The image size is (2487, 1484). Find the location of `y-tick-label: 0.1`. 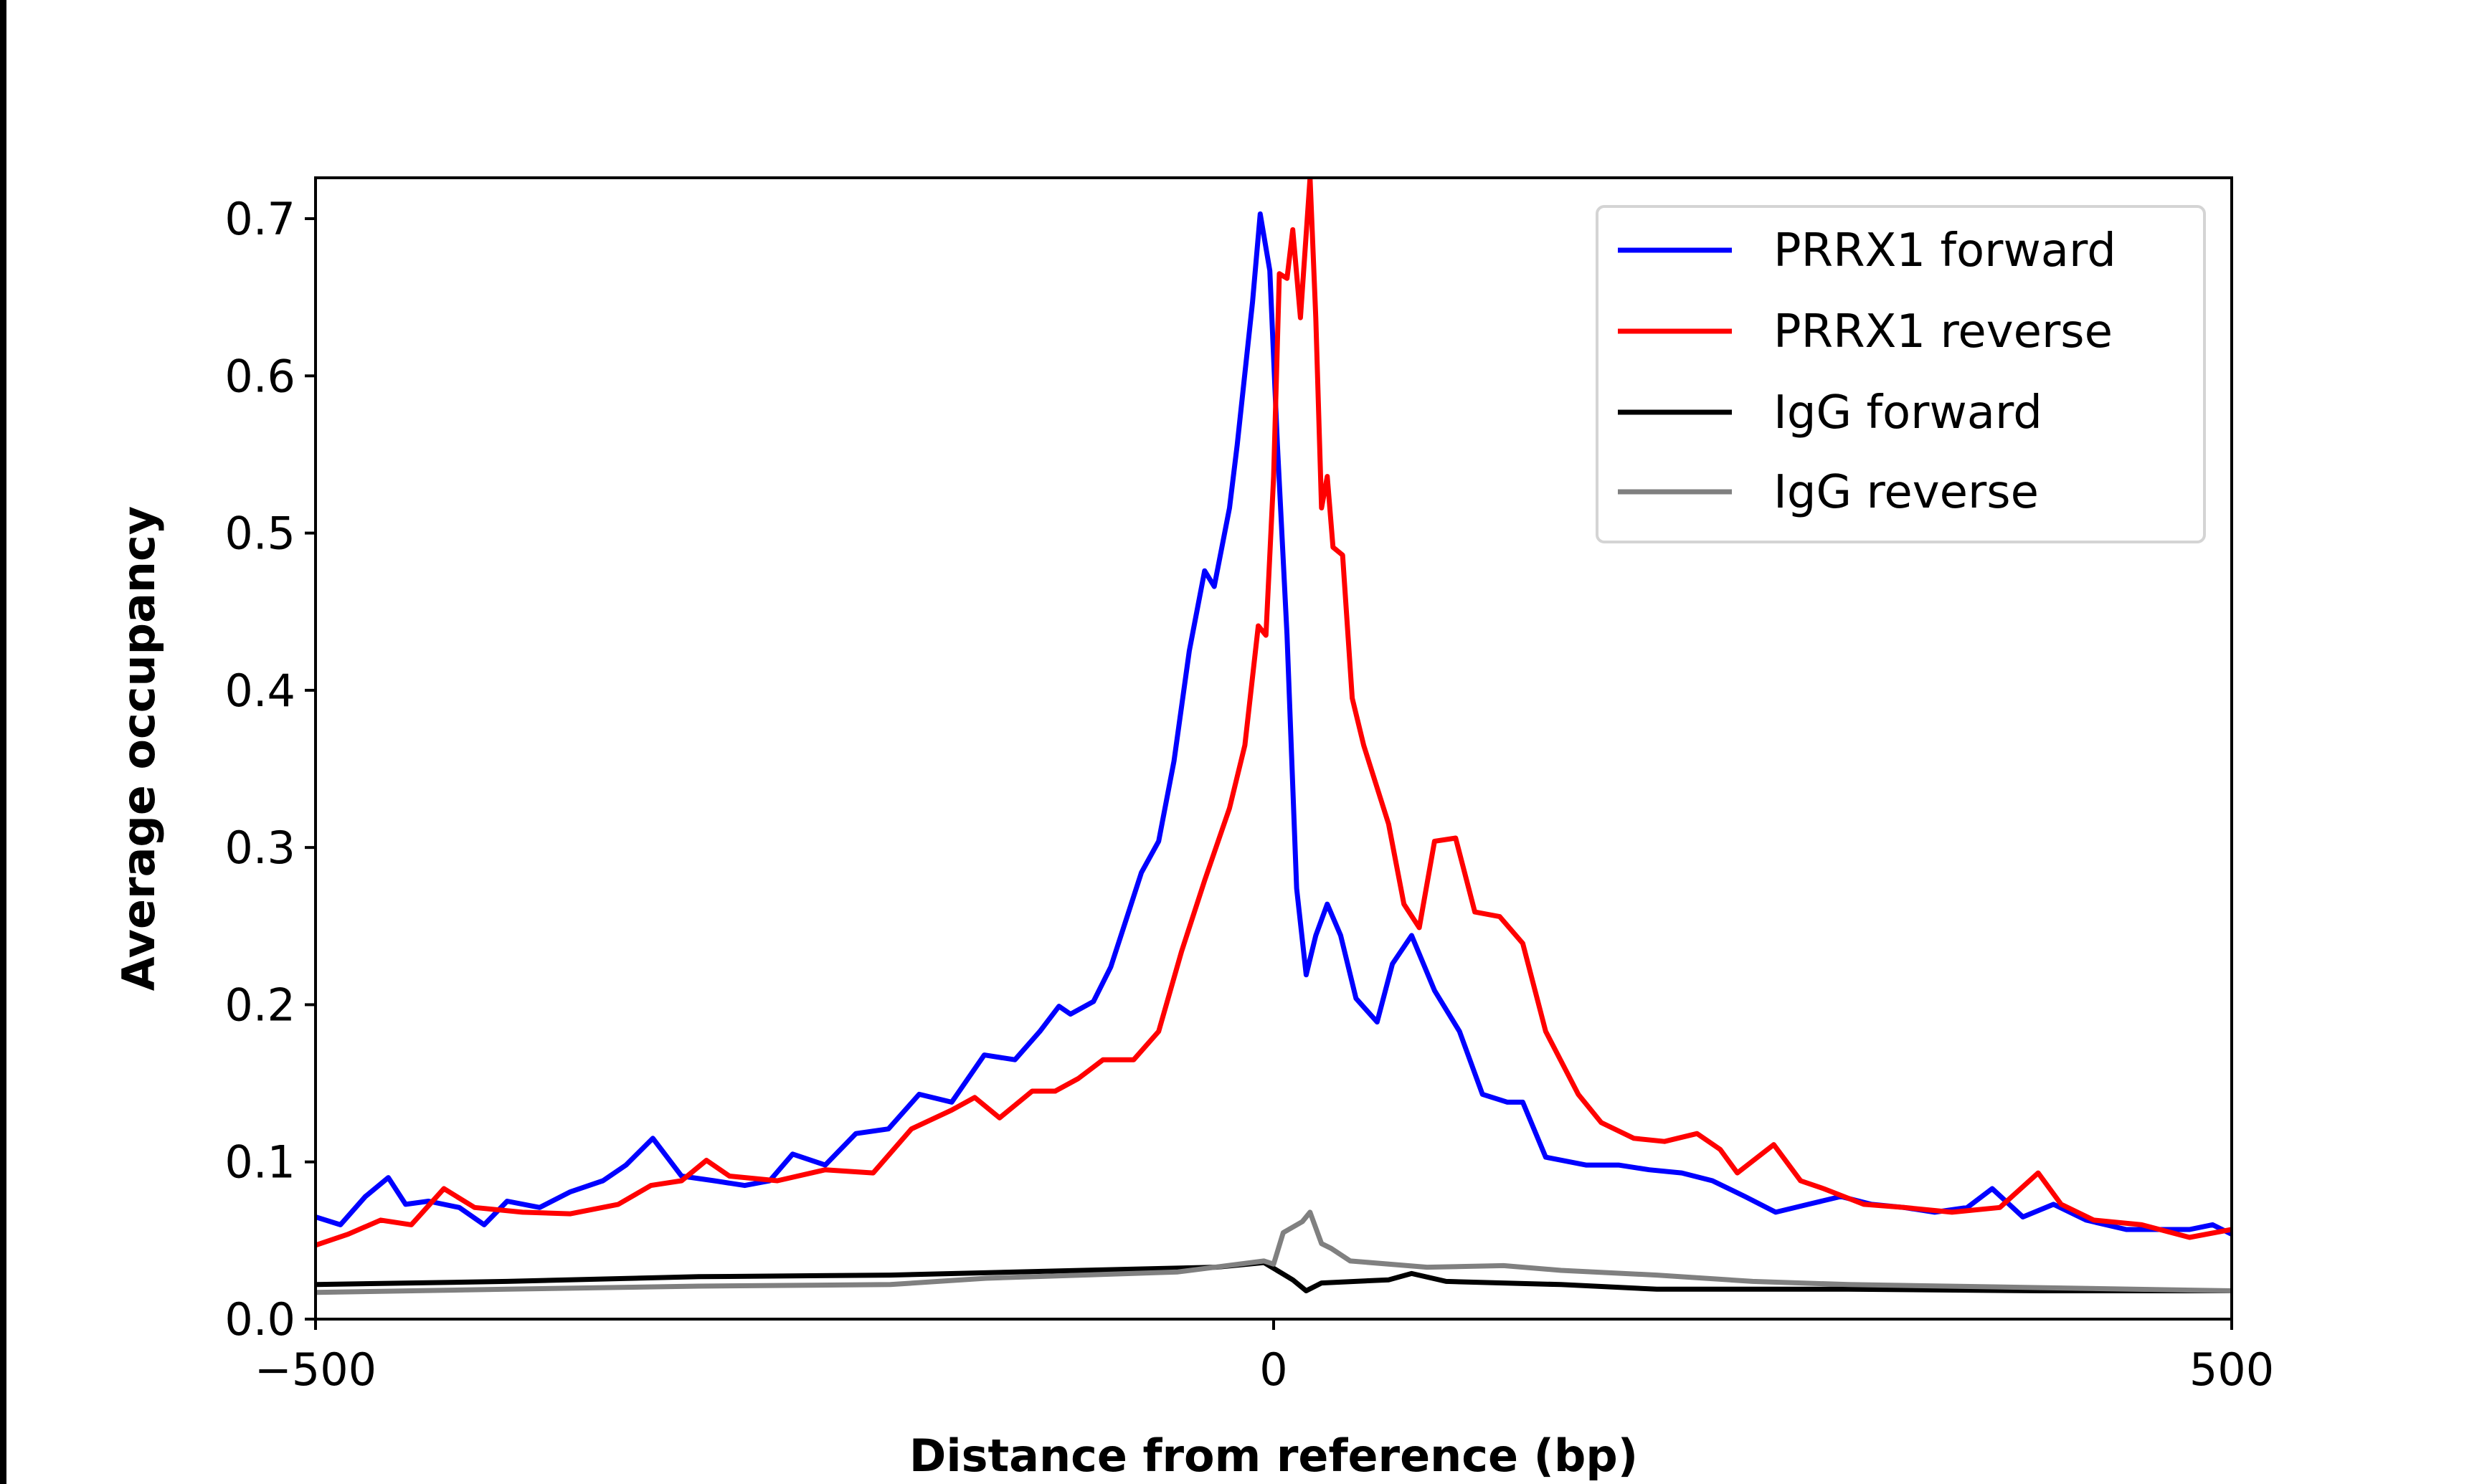

y-tick-label: 0.1 is located at coordinates (260, 1162).